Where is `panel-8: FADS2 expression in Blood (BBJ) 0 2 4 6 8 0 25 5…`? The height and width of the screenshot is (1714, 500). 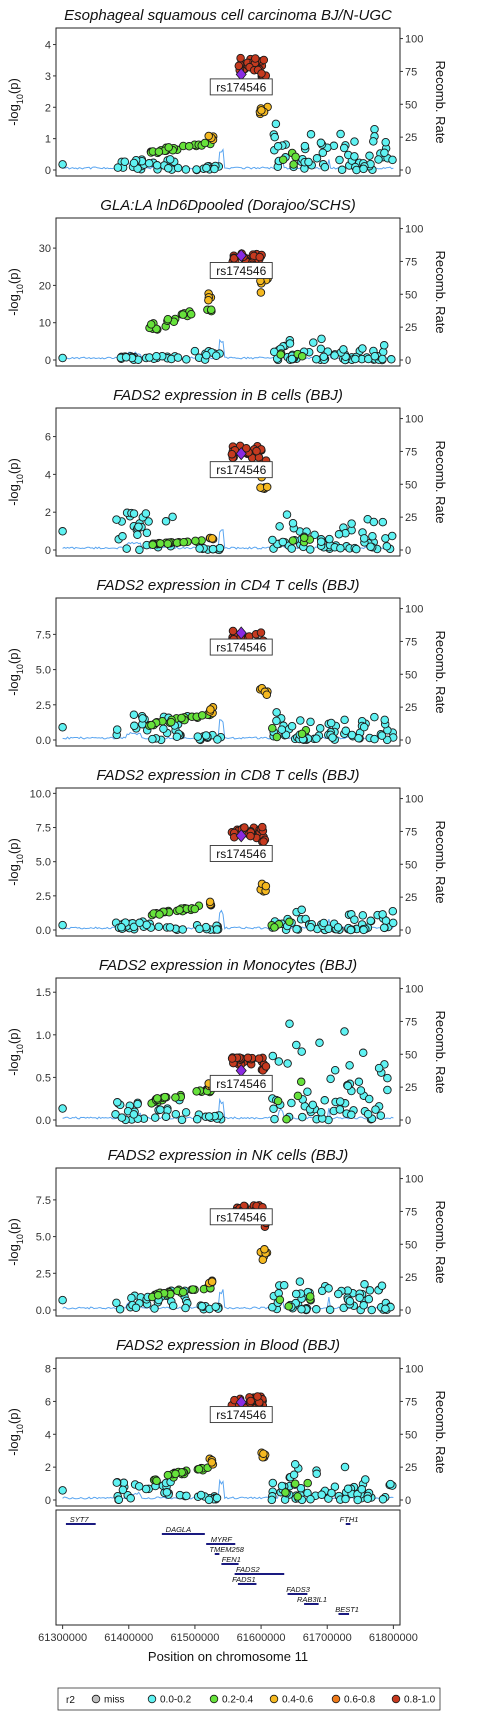
panel-8: FADS2 expression in Blood (BBJ) 0 2 4 6 8 0 25 5… is located at coordinates (227, 1422).